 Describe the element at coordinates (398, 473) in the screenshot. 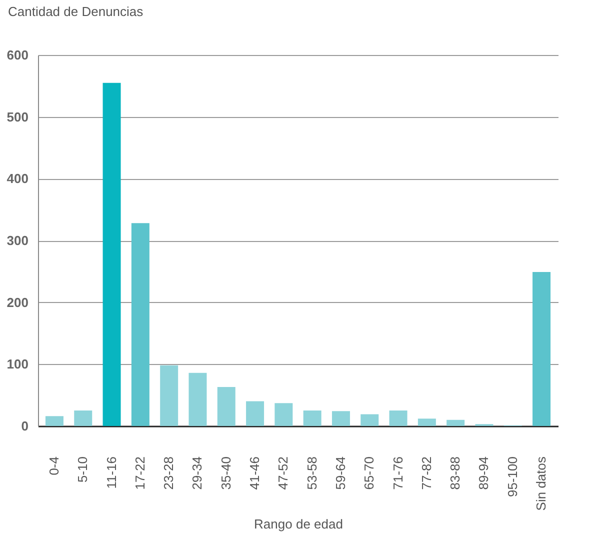

I see `x-tick-label: 71-76` at that location.